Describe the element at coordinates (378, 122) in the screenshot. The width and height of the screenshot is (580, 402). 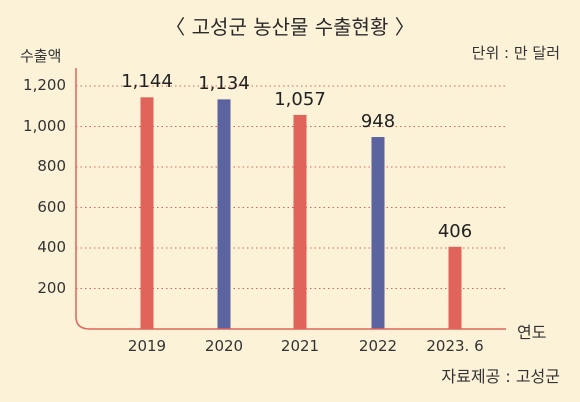
I see `data-label: 948` at that location.